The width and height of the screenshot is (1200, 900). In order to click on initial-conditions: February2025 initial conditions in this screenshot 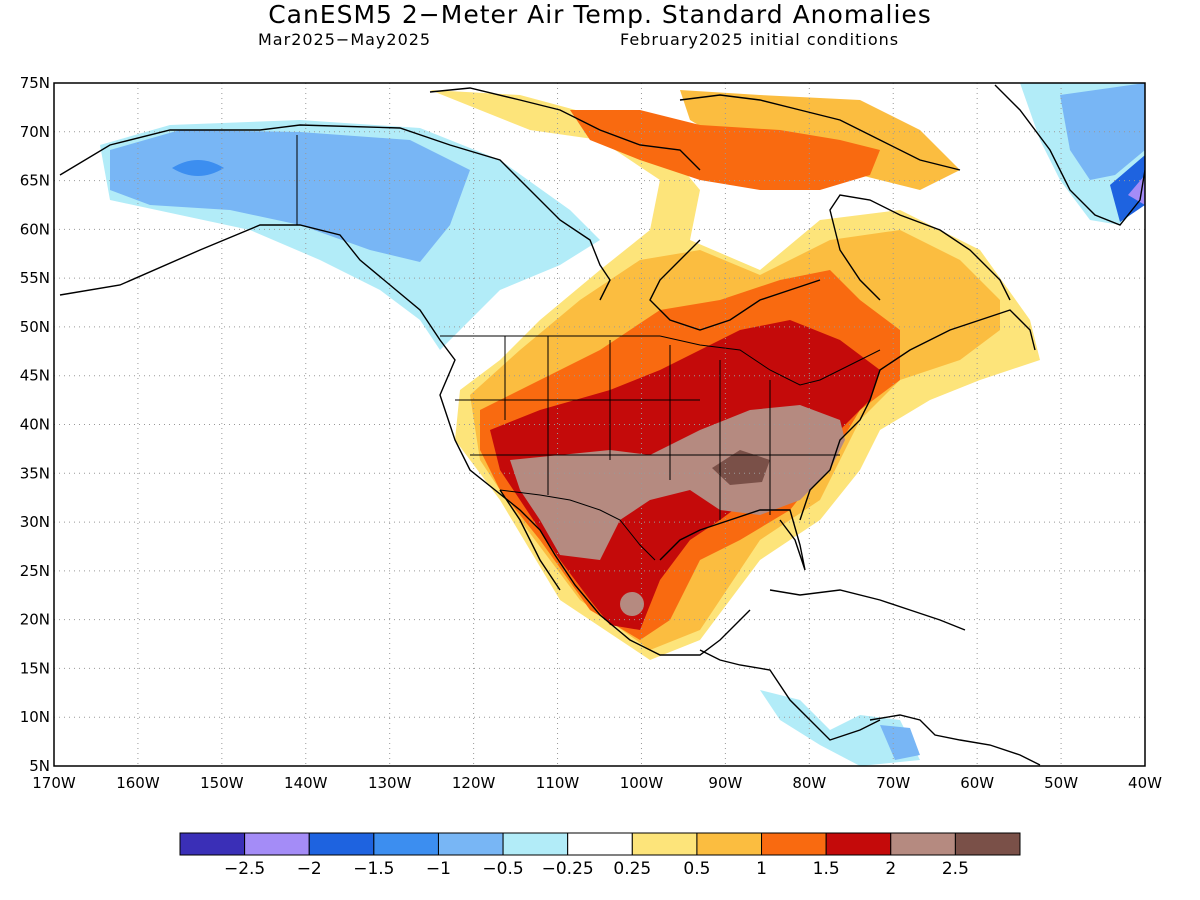, I will do `click(760, 39)`.